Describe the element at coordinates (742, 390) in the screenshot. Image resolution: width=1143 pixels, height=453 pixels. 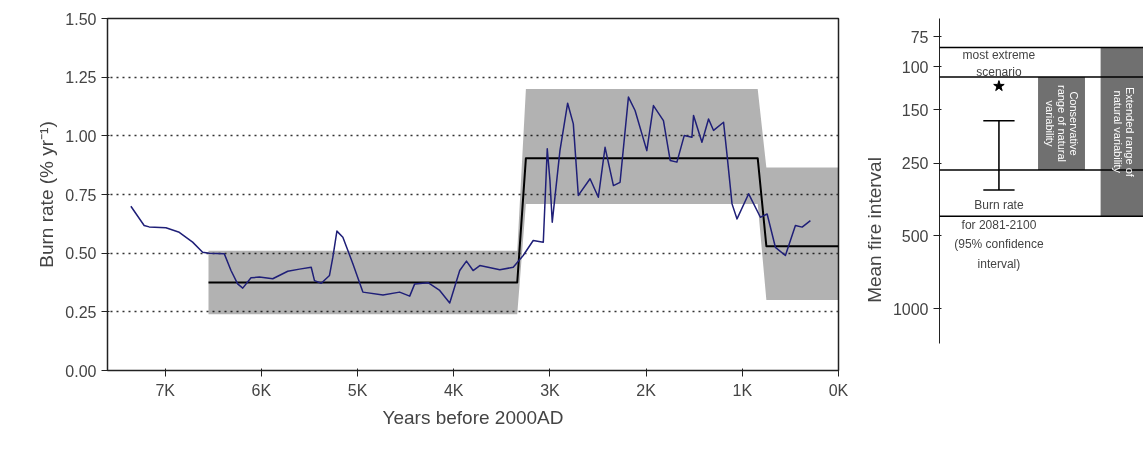
I see `x-tick-label: 1K` at that location.